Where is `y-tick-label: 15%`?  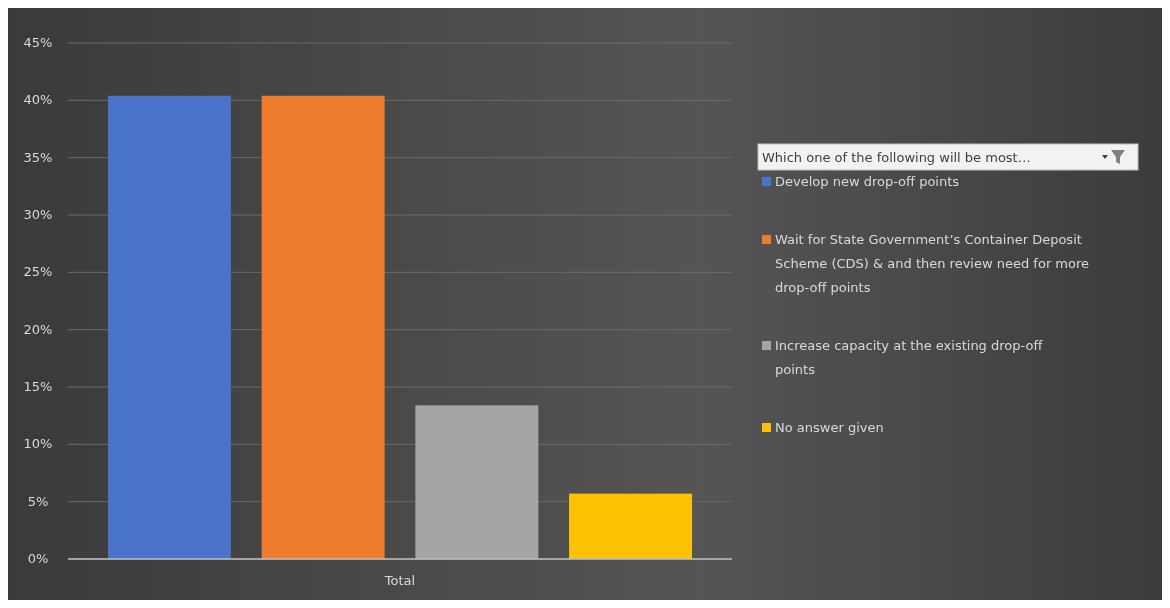 y-tick-label: 15% is located at coordinates (38, 386).